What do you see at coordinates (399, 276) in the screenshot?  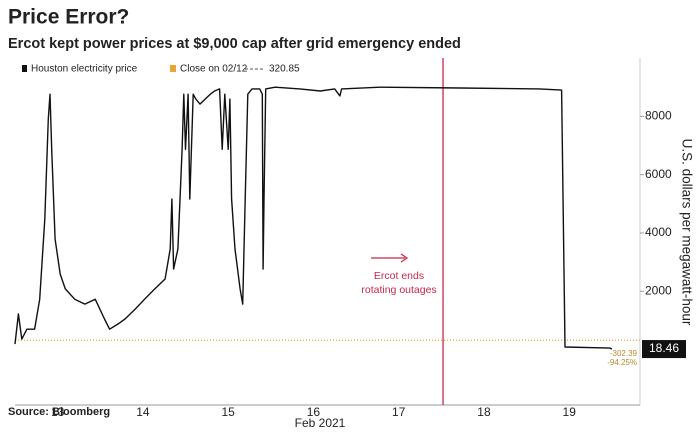 I see `annotation-text: Ercot ends` at bounding box center [399, 276].